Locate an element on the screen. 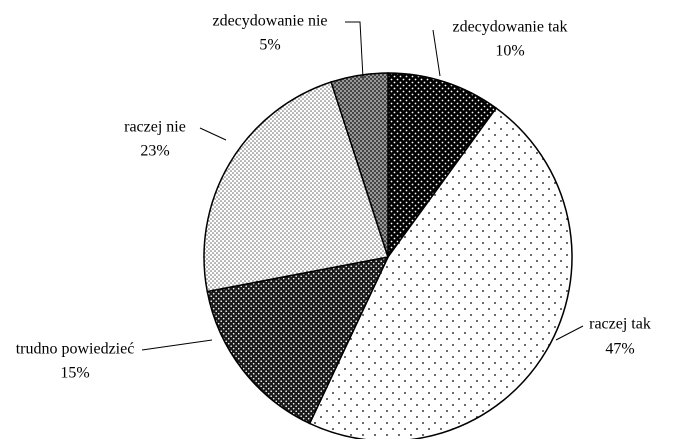 The width and height of the screenshot is (675, 439). slice-value-label: 15% is located at coordinates (74, 373).